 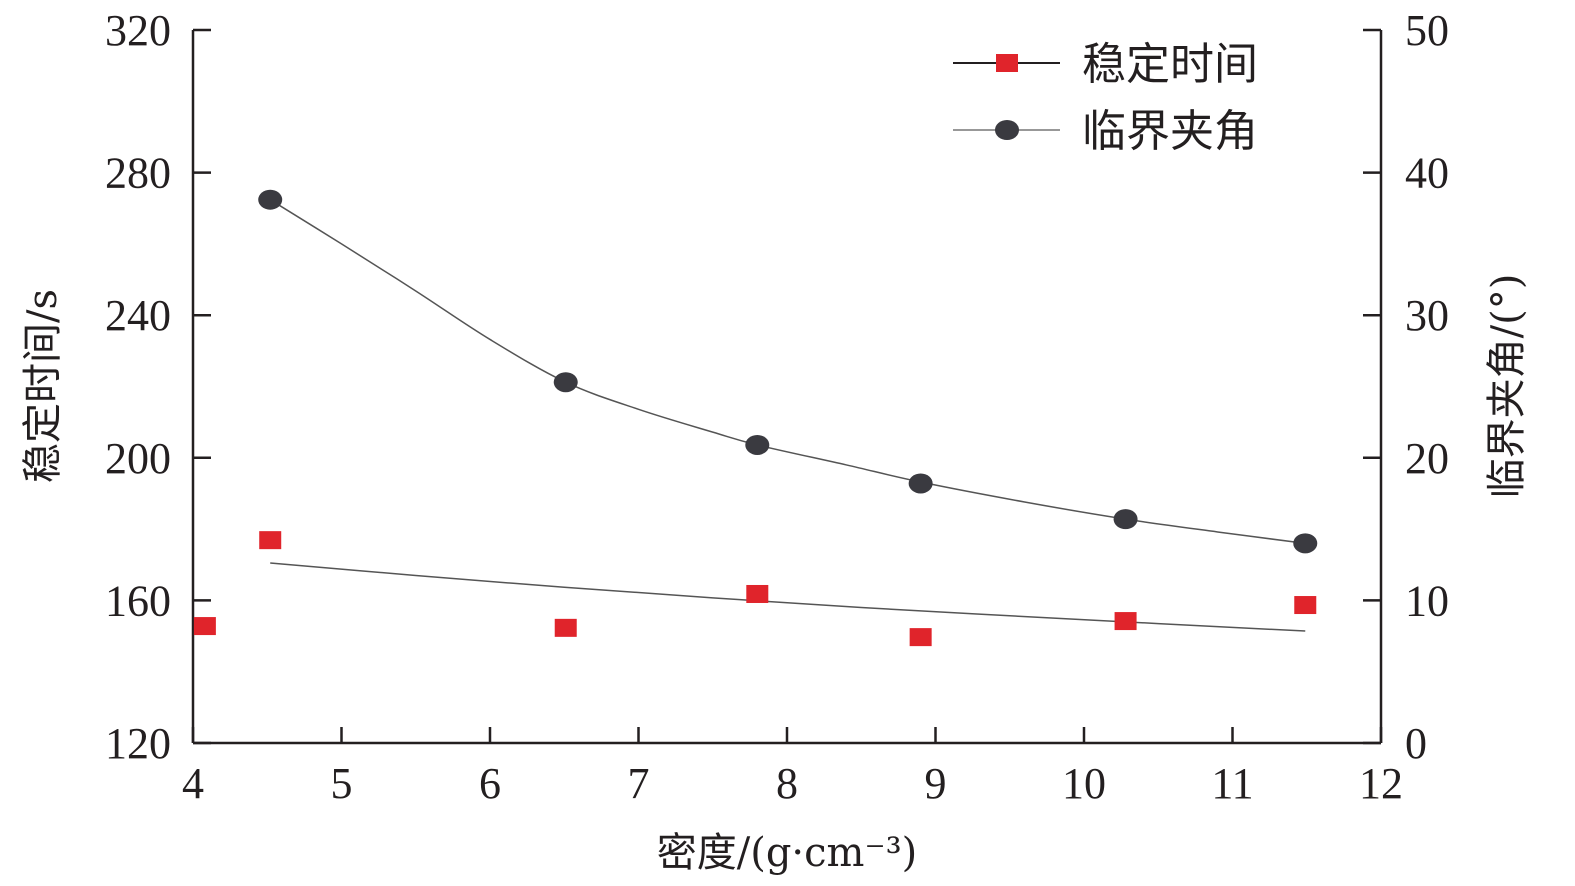 I want to click on legend-square-marker, so click(x=1007, y=63).